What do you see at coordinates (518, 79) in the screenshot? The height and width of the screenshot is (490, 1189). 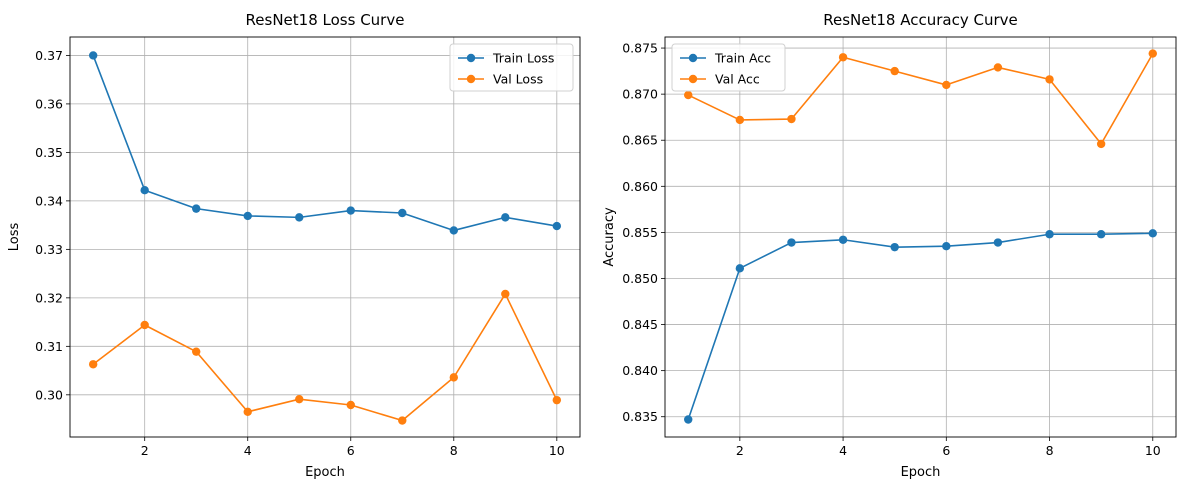 I see `legend-label: Val Loss` at bounding box center [518, 79].